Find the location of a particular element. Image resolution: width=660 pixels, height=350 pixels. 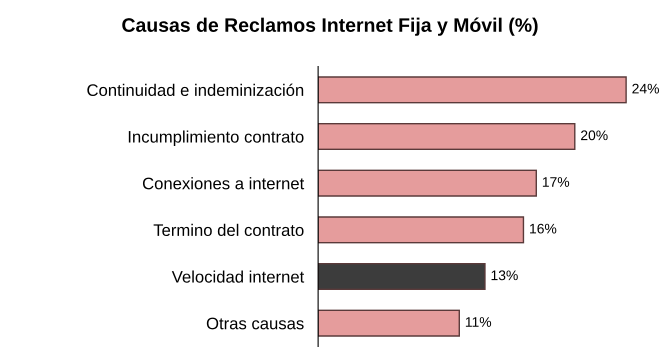

data-label: 16% is located at coordinates (543, 229).